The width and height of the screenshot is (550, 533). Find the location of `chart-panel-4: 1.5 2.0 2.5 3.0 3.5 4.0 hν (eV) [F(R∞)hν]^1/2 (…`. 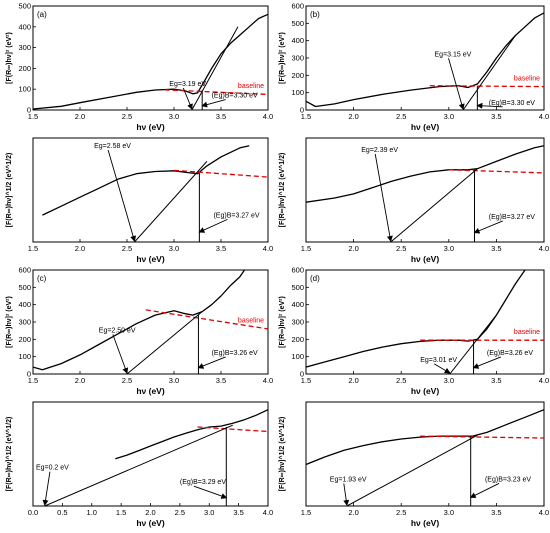

chart-panel-4: 1.5 2.0 2.5 3.0 3.5 4.0 hν (eV) [F(R∞)hν]^1/2 (… is located at coordinates (413, 200).